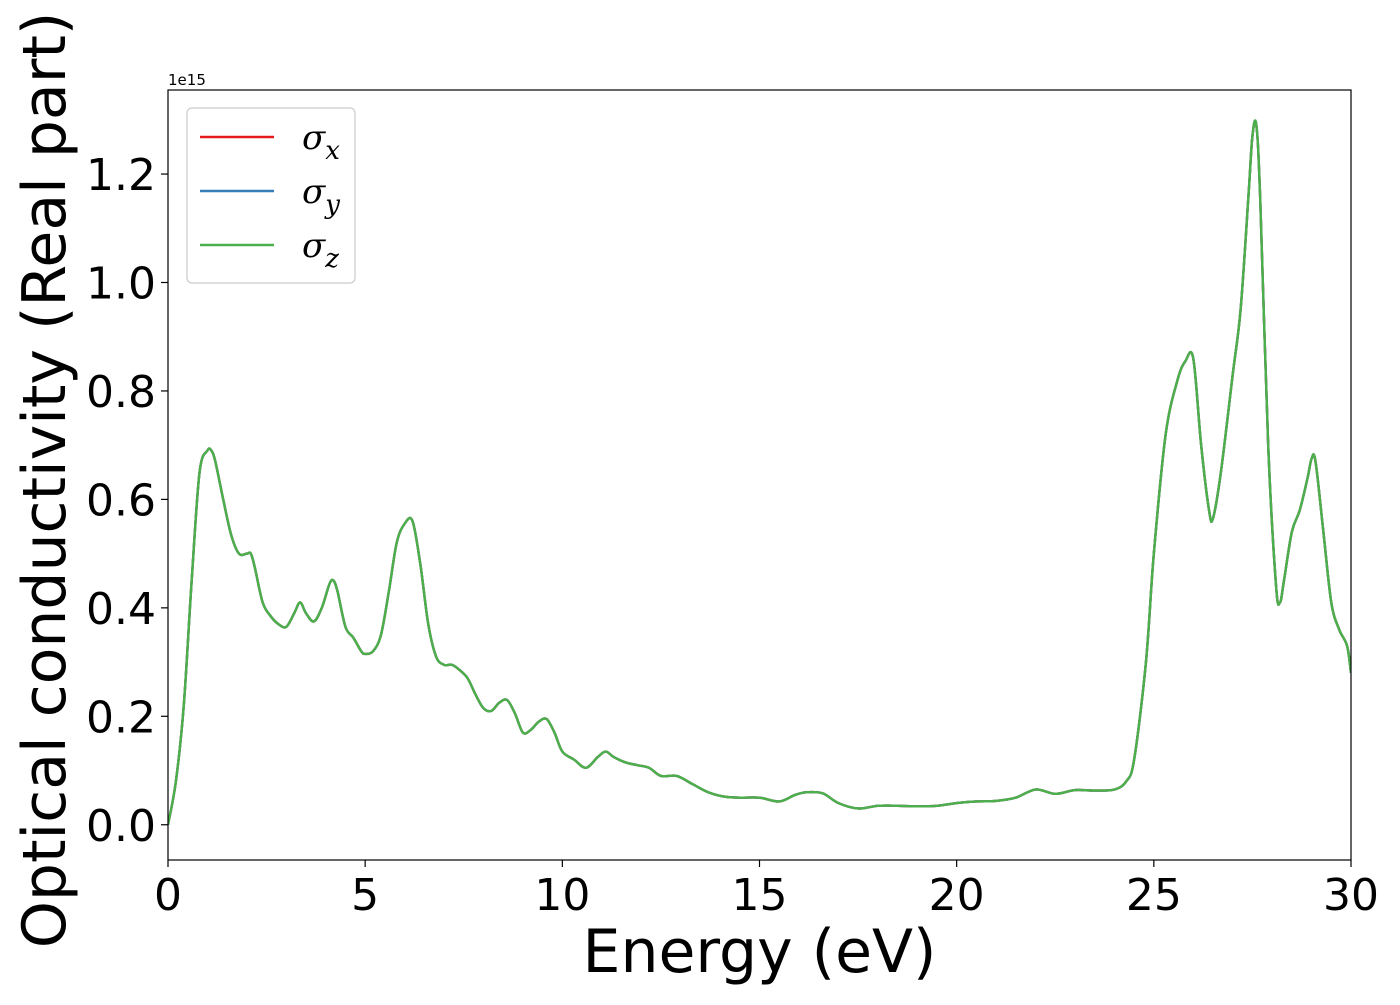 This screenshot has width=1400, height=1005. What do you see at coordinates (121, 175) in the screenshot?
I see `y-tick-label: 1.2` at bounding box center [121, 175].